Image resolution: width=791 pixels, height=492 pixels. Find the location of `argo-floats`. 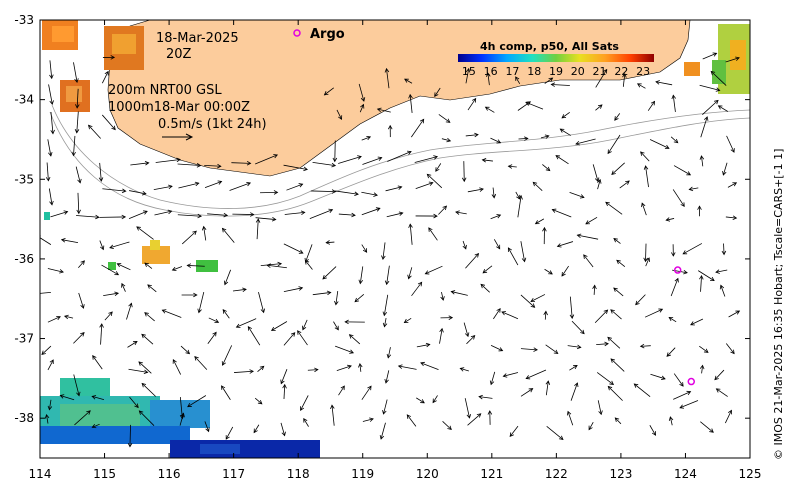

argo-floats is located at coordinates (684, 326).